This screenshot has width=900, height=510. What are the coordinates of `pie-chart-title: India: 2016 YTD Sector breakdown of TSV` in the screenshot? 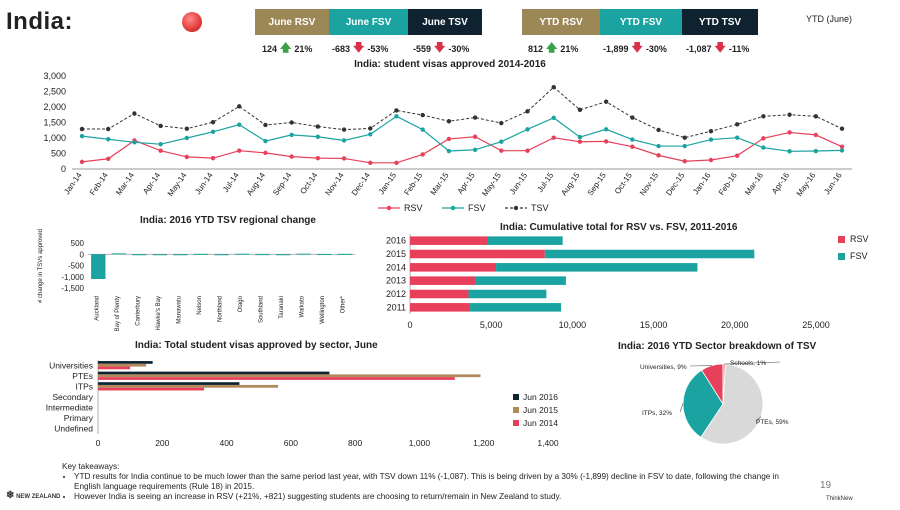 It's located at (717, 346).